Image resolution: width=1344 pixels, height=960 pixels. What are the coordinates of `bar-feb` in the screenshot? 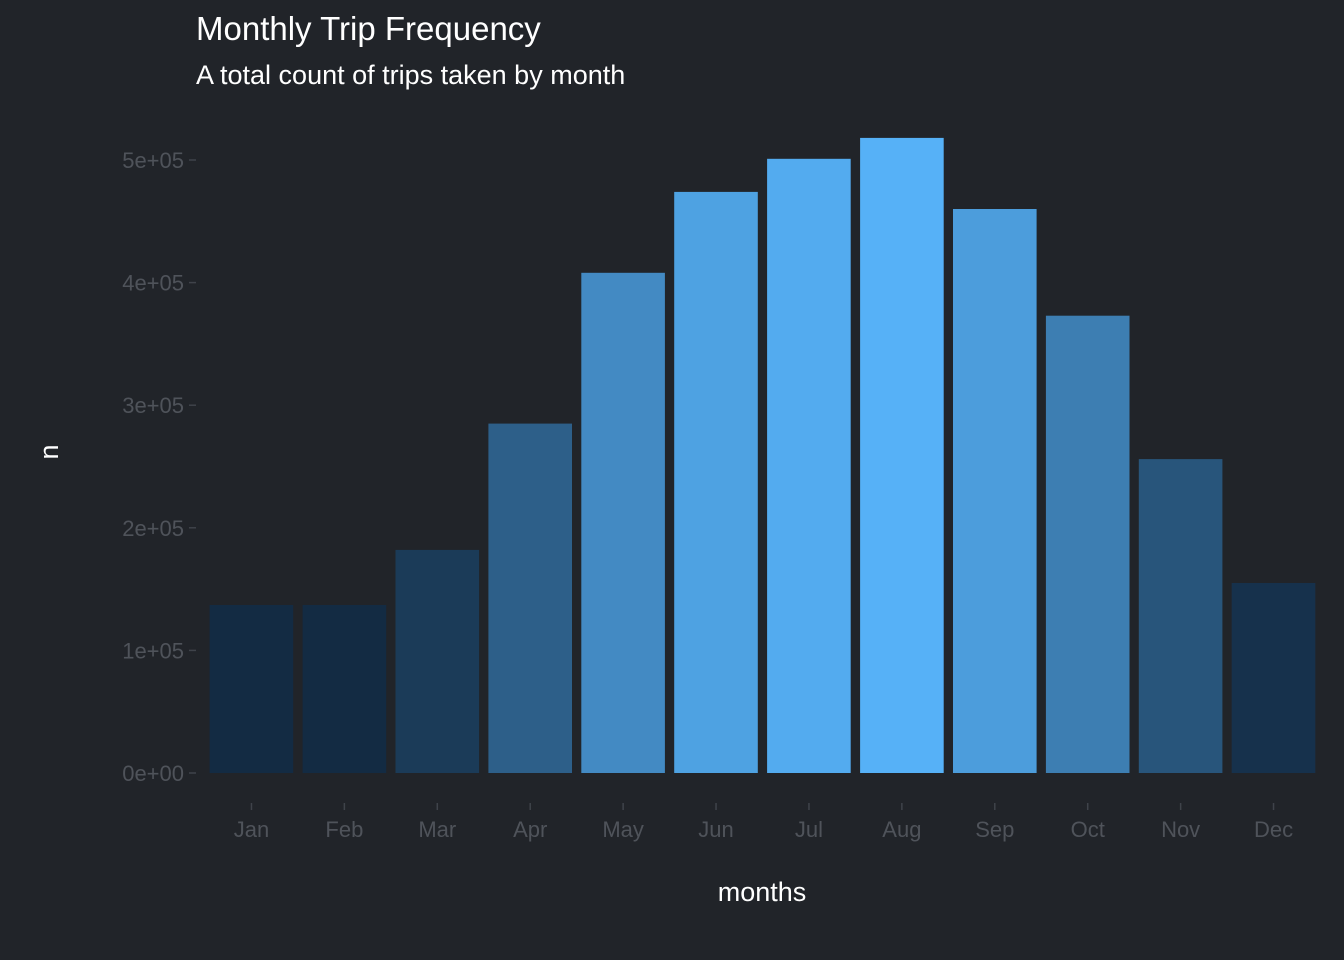 It's located at (344, 689).